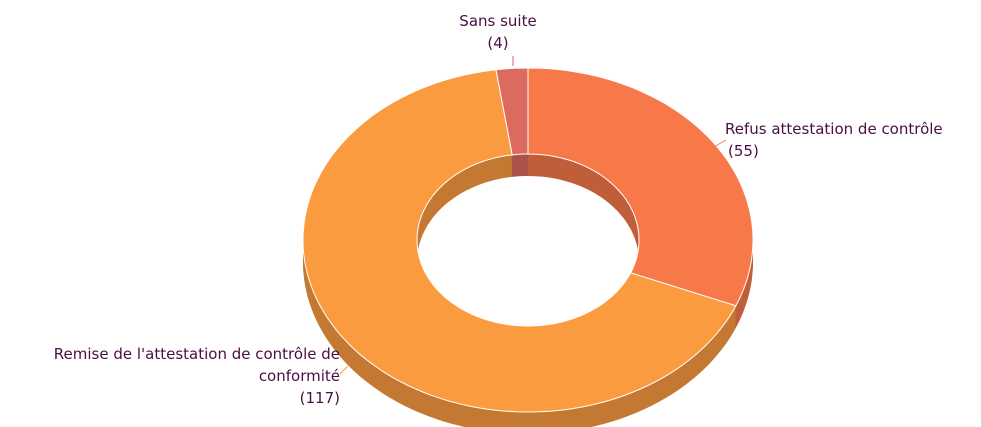 Image resolution: width=981 pixels, height=427 pixels. I want to click on category-label: Sans suite, so click(498, 21).